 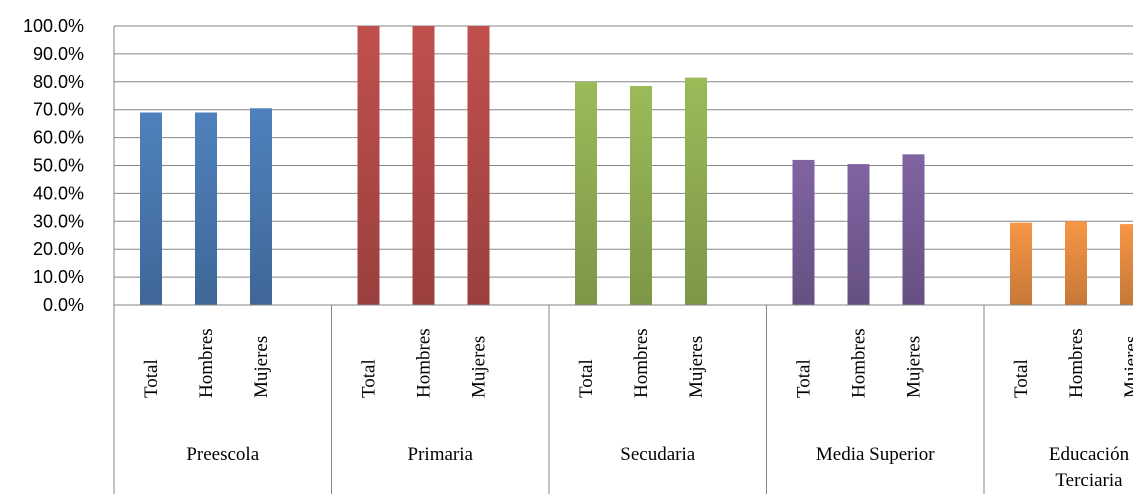 I want to click on y-tick-label: 20.0%, so click(x=58, y=249).